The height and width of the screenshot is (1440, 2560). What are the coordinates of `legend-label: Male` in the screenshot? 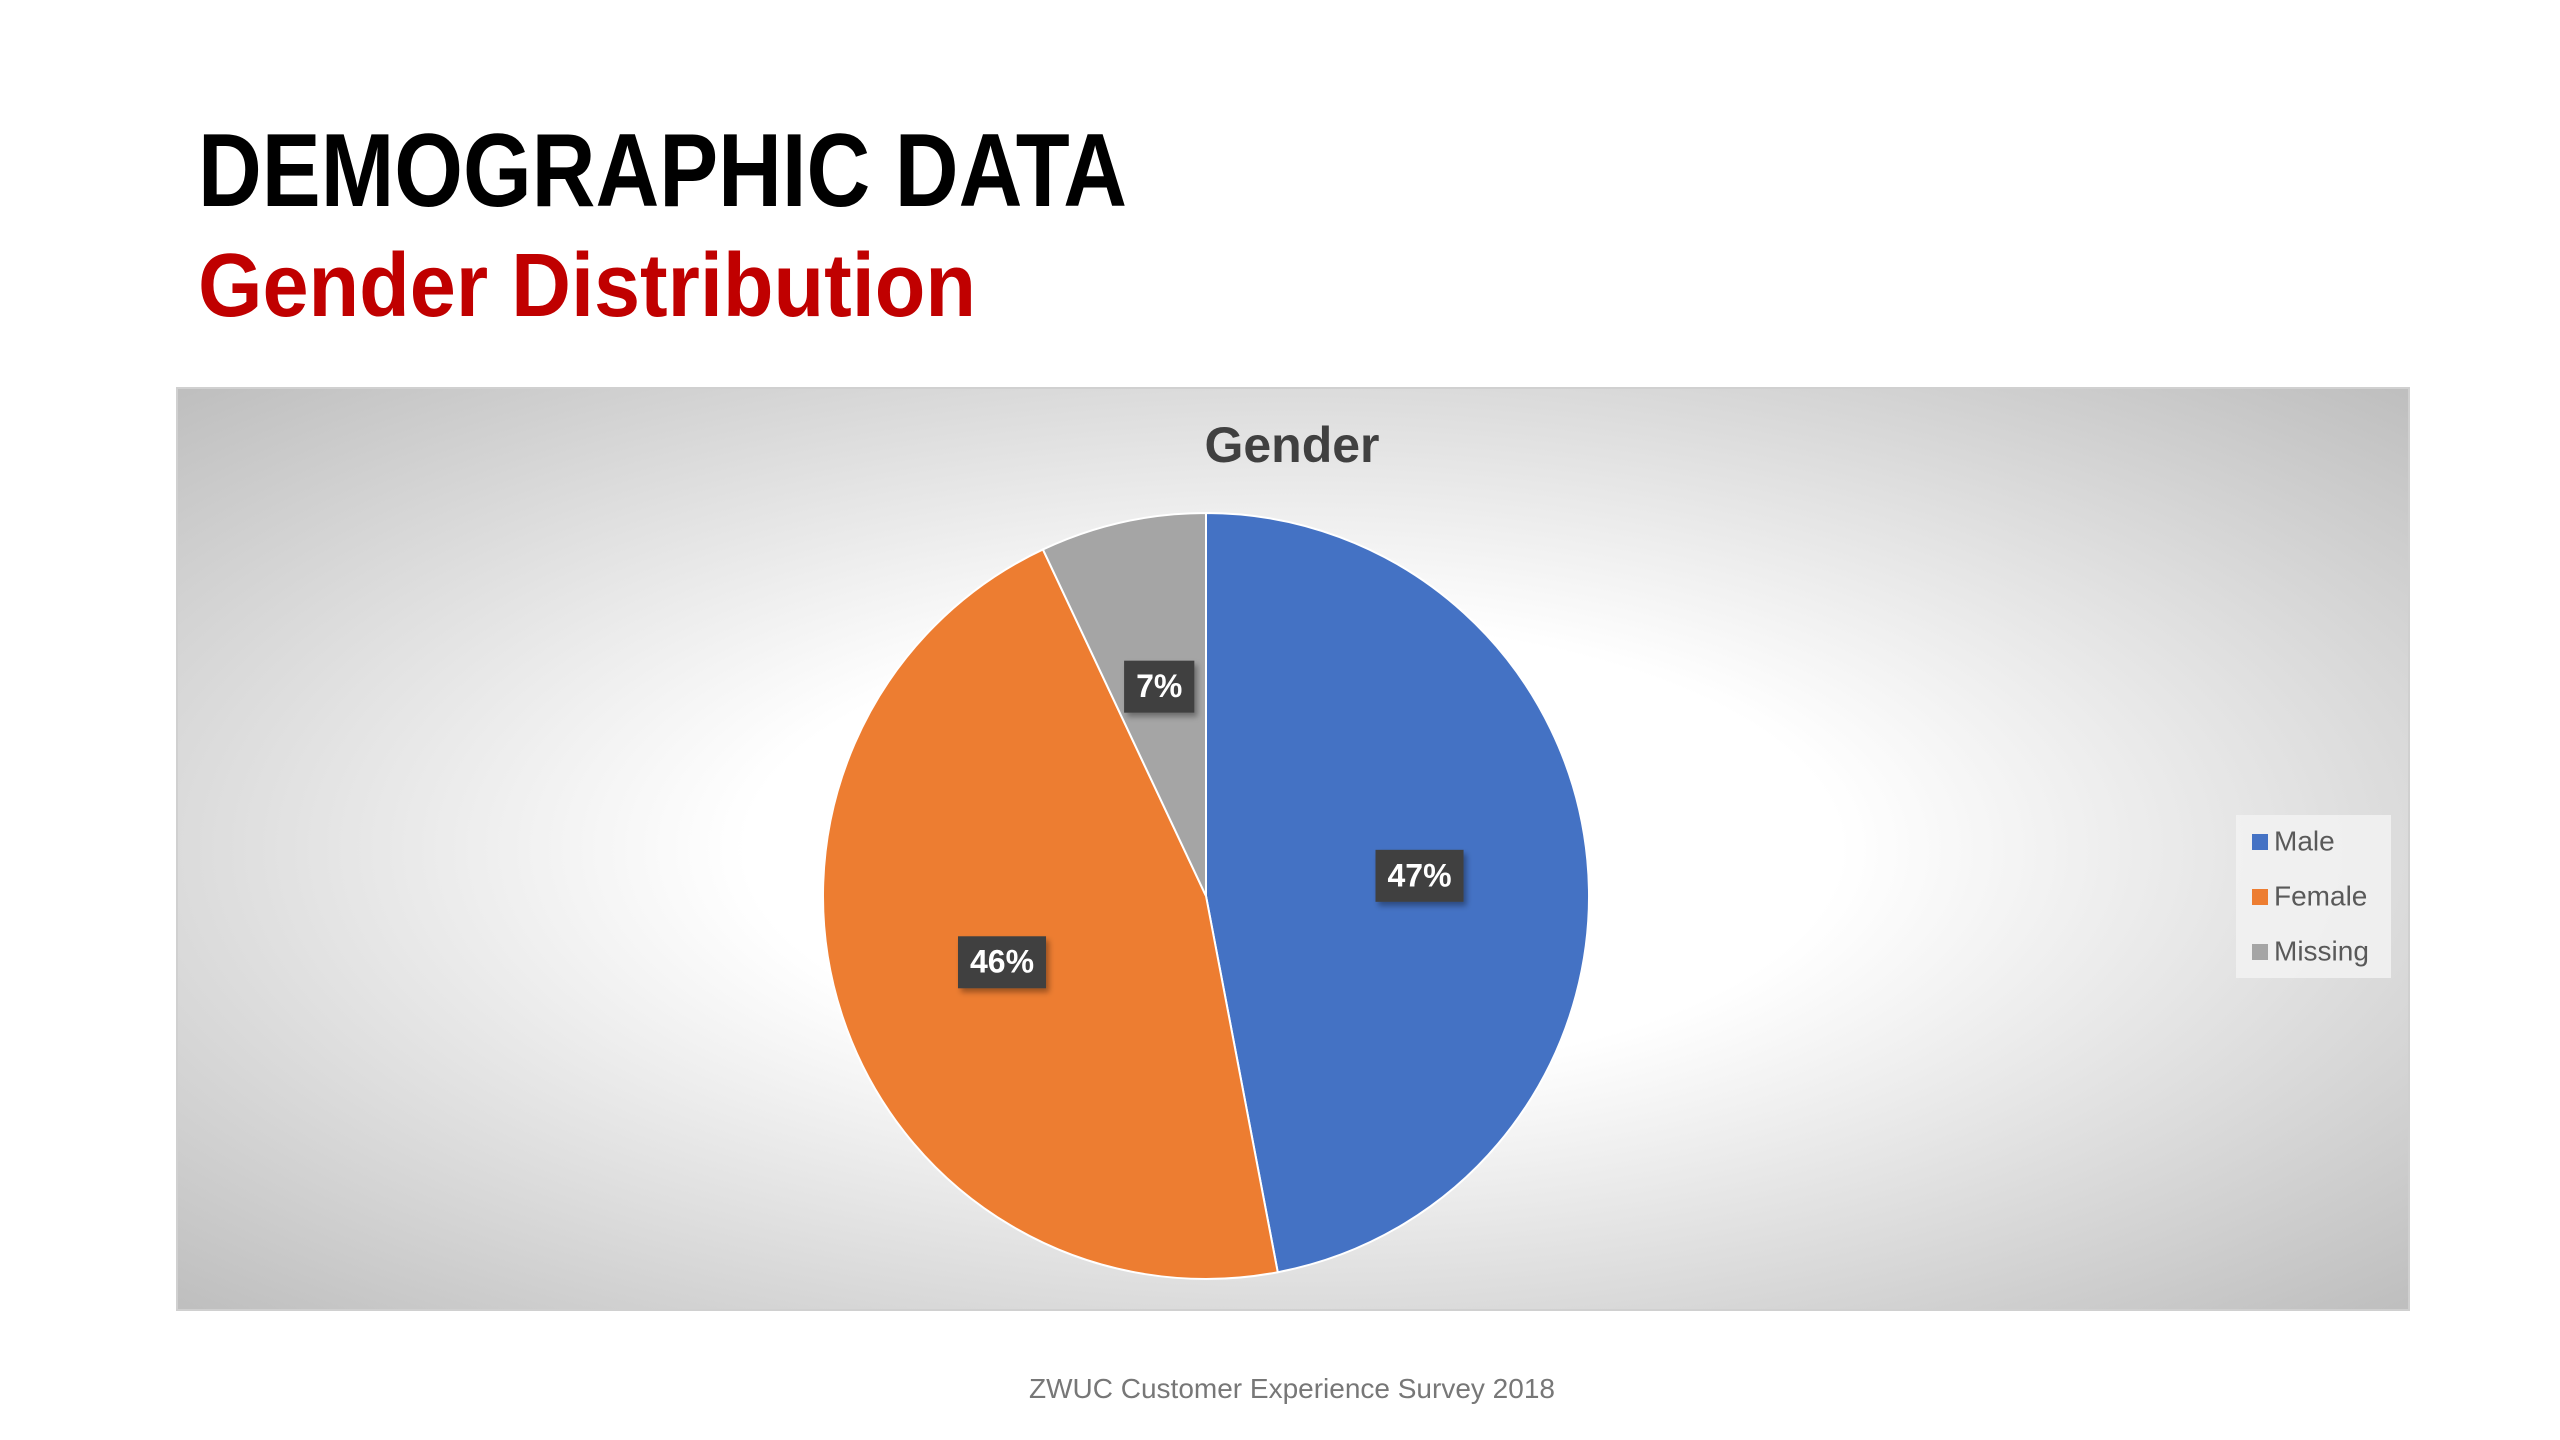 It's located at (2304, 840).